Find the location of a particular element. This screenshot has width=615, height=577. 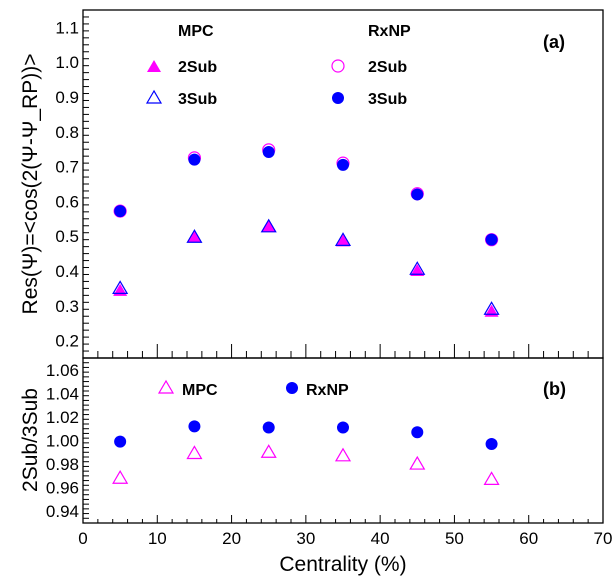

legend-marker-b-mpc is located at coordinates (166, 386).